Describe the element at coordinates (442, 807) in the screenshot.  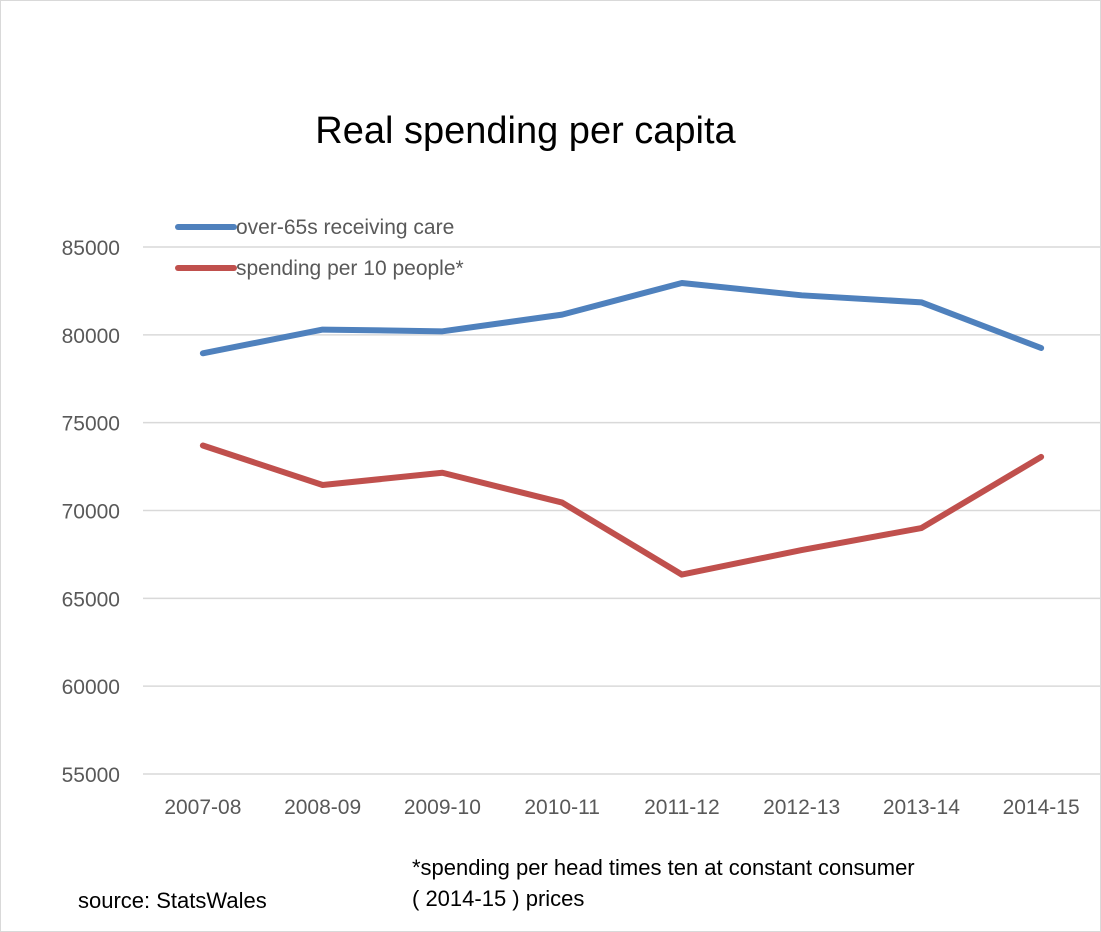
I see `x-tick-label: 2009-10` at that location.